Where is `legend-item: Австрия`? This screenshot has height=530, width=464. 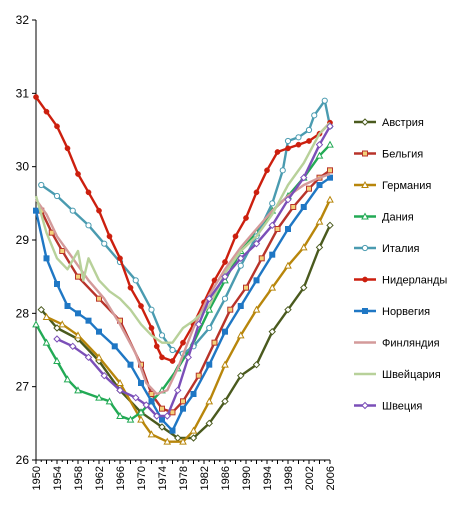
legend-item: Австрия is located at coordinates (389, 123).